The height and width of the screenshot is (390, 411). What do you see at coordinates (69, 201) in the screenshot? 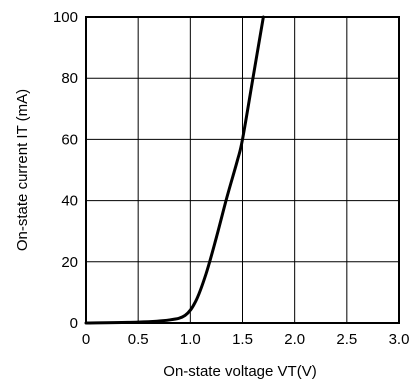
I see `y-tick-label: 40` at bounding box center [69, 201].